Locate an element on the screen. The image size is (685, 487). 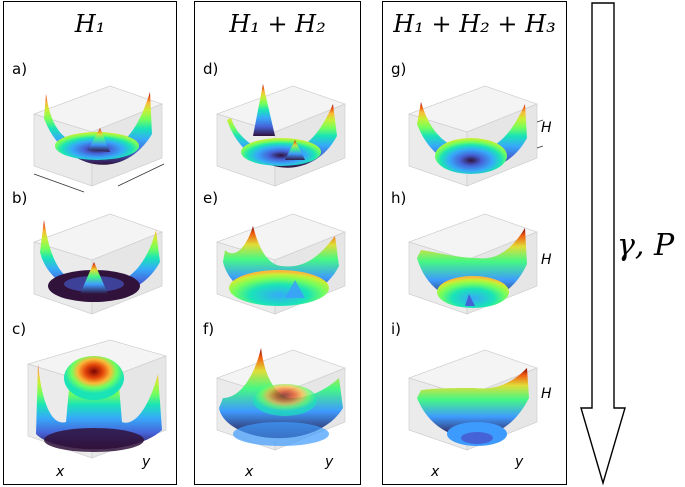
column-title: H₁ + H₂ is located at coordinates (277, 24).